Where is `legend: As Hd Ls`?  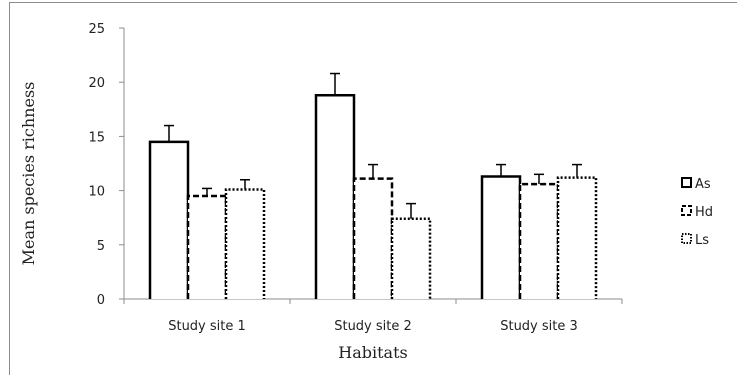
legend: As Hd Ls is located at coordinates (697, 212).